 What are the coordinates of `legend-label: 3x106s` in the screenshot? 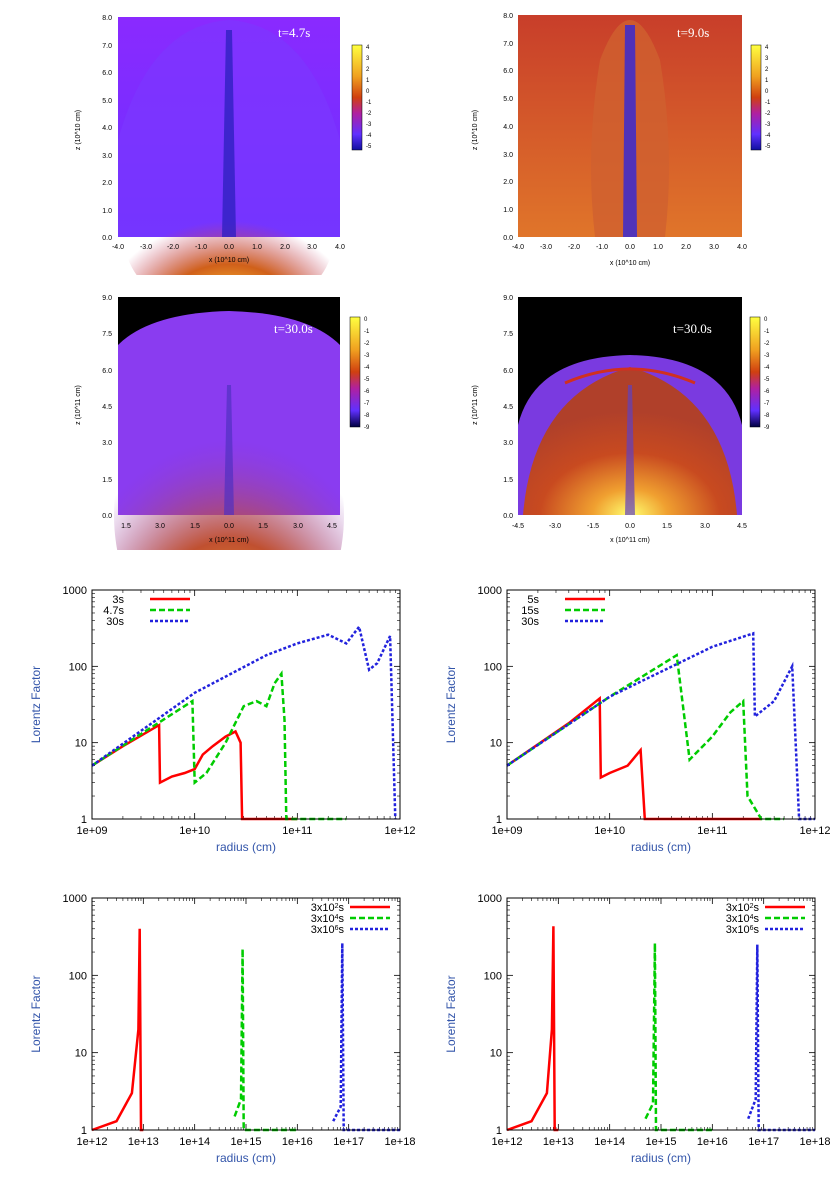 It's located at (743, 930).